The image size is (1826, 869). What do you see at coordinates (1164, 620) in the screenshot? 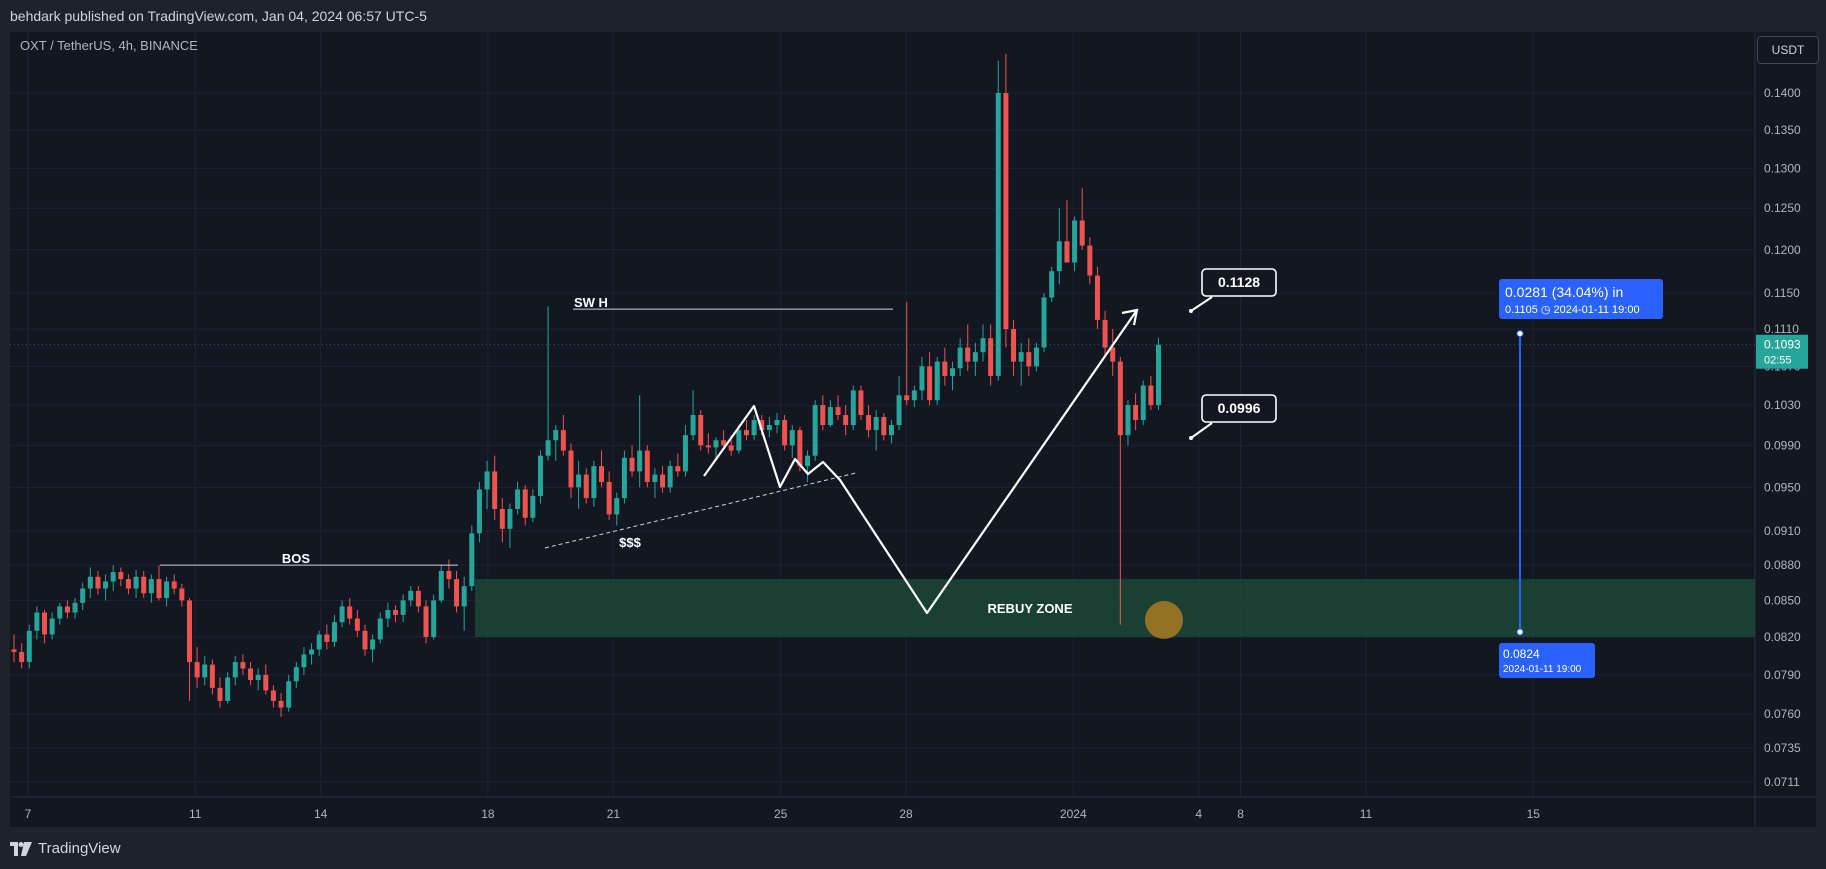
I see `wick-highlight-circle` at bounding box center [1164, 620].